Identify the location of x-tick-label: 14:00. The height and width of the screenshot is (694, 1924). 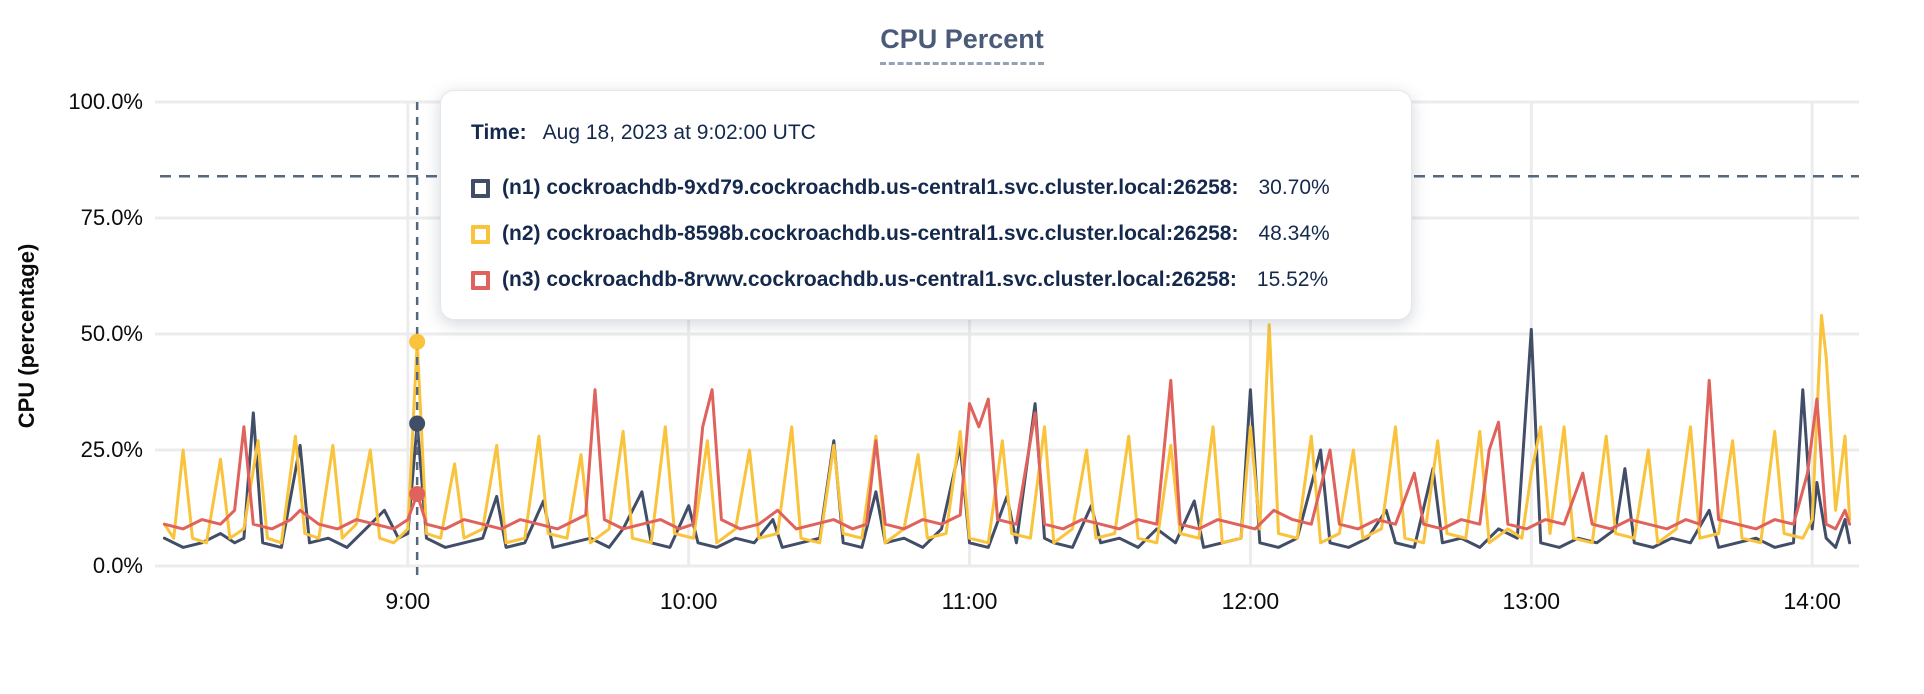
(1812, 601).